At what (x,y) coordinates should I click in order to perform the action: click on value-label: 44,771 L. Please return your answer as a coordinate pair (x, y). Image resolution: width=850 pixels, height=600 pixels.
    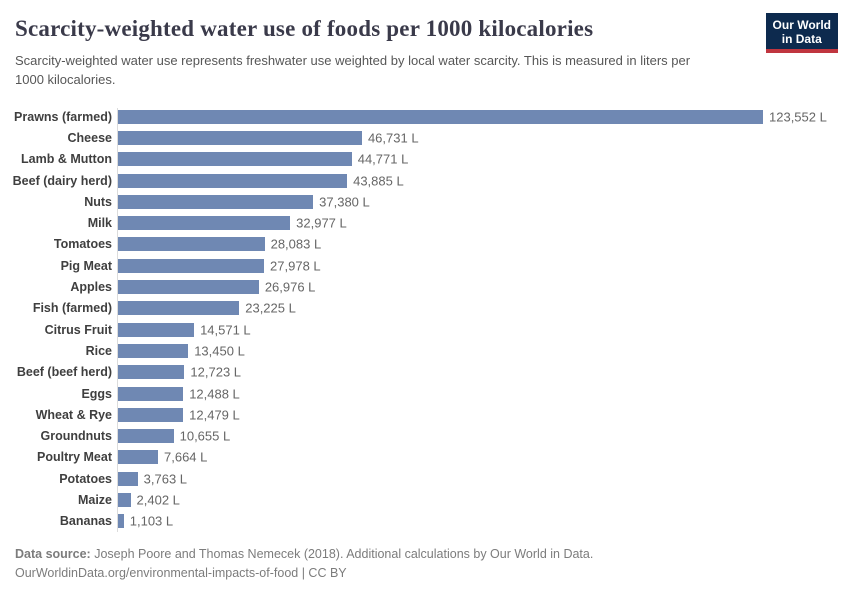
    Looking at the image, I should click on (383, 159).